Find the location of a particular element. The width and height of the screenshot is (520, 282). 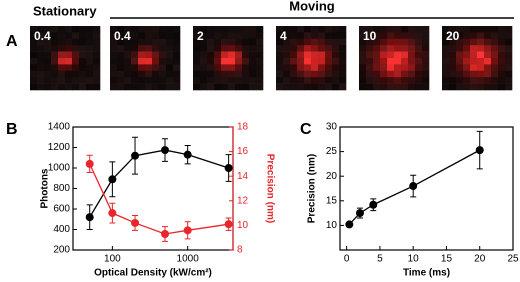

x-tick-label: 20 is located at coordinates (480, 259).